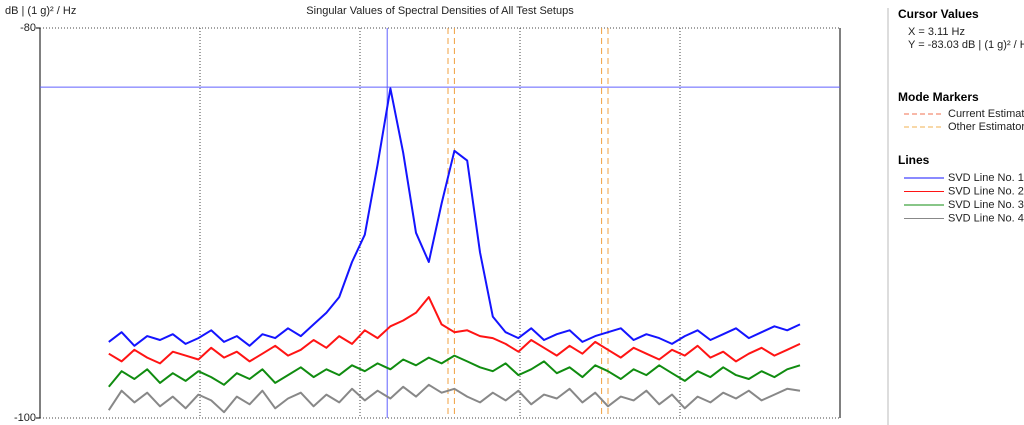 This screenshot has width=1024, height=425. Describe the element at coordinates (986, 205) in the screenshot. I see `legend-label: SVD Line No. 3` at that location.